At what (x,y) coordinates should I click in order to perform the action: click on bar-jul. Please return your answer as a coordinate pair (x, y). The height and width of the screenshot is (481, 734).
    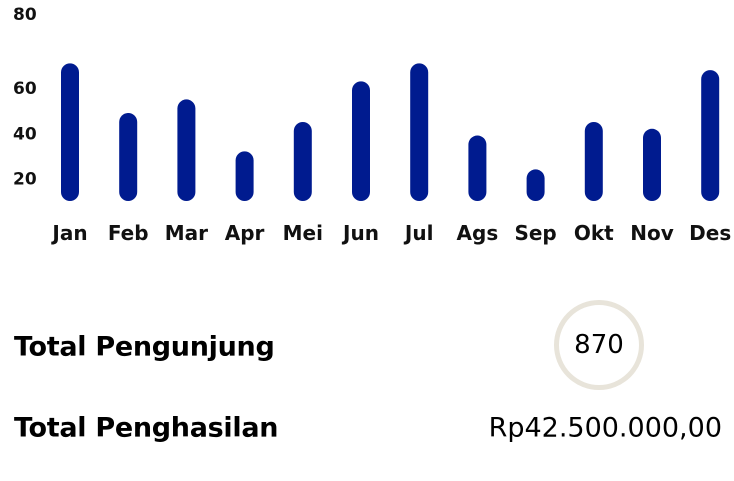
    Looking at the image, I should click on (419, 132).